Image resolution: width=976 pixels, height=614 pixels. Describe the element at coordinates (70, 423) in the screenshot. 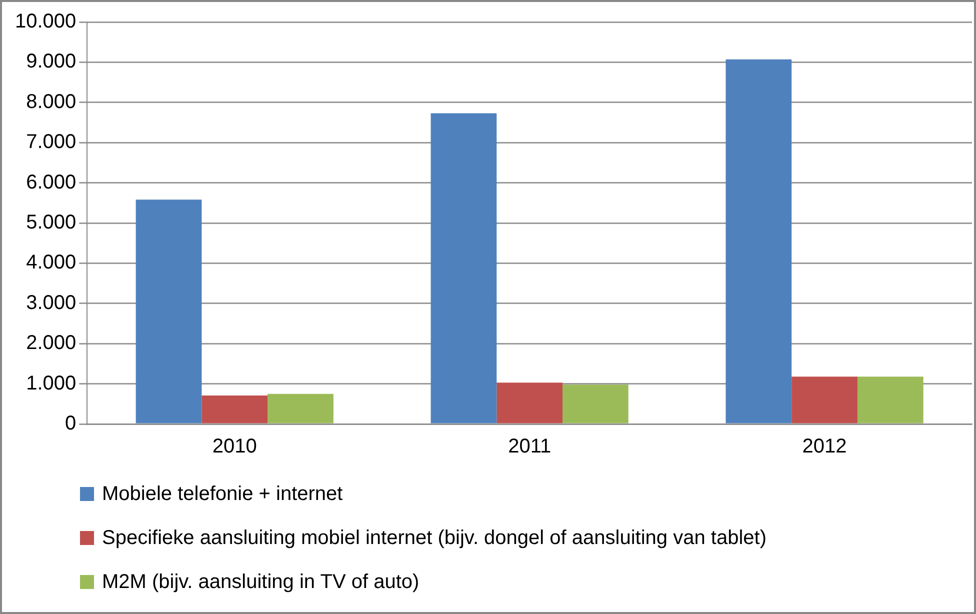

I see `y-tick-label: 0` at that location.